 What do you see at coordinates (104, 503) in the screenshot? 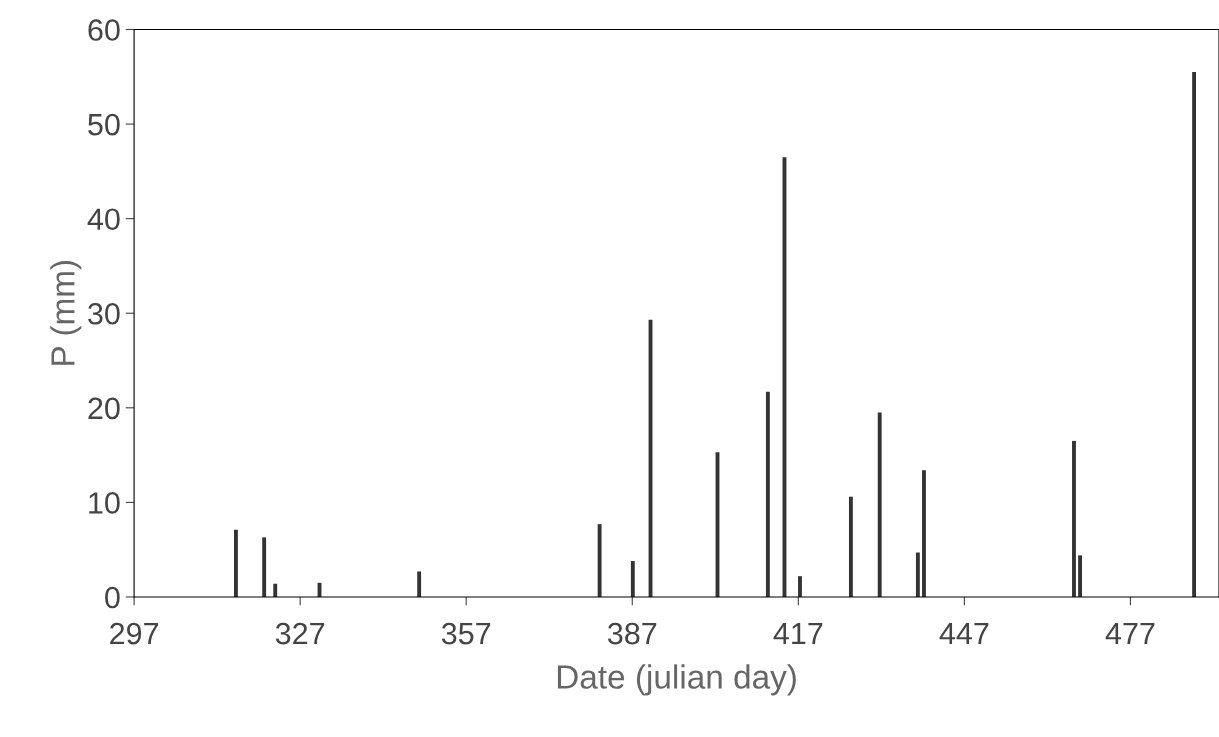
I see `y-tick-label: 10` at bounding box center [104, 503].